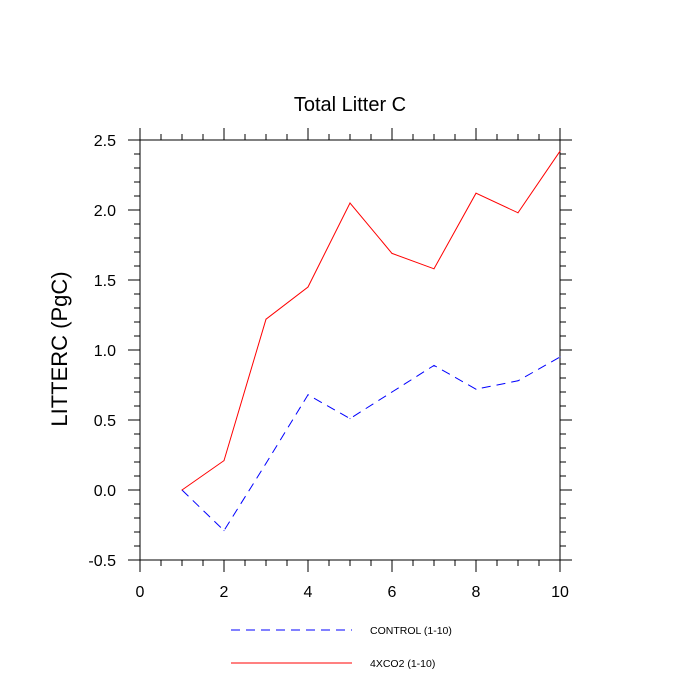 This screenshot has height=700, width=700. Describe the element at coordinates (402, 664) in the screenshot. I see `legend-label: 4XCO2 (1-10)` at that location.